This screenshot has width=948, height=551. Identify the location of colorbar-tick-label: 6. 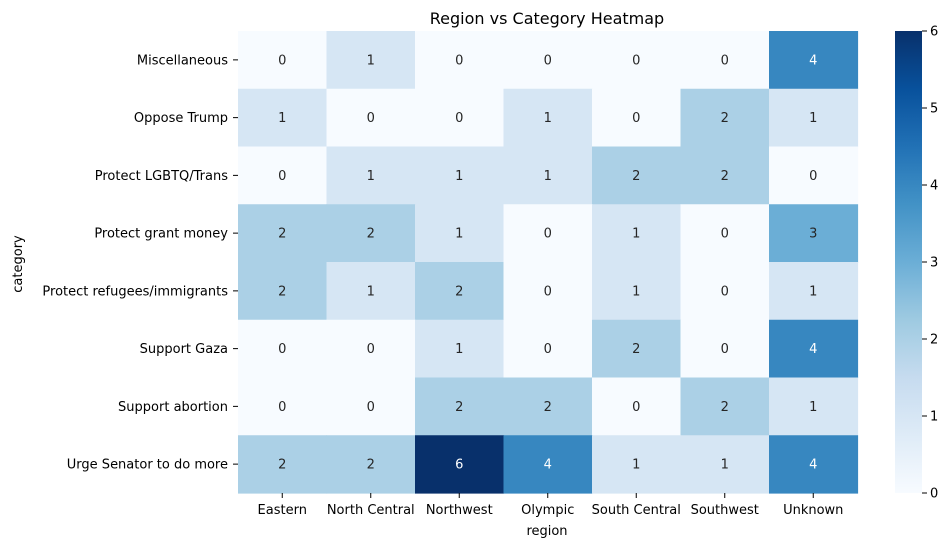
(934, 32).